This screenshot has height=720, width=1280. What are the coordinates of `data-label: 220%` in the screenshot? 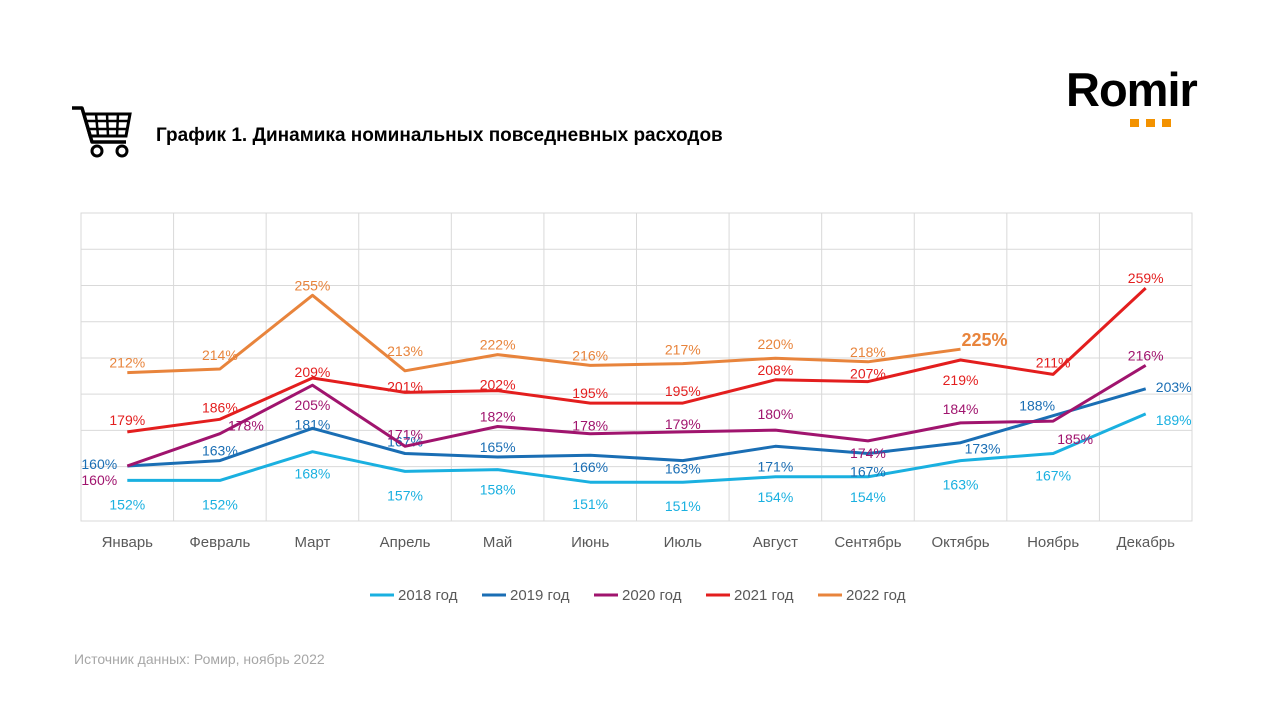 It's located at (775, 344).